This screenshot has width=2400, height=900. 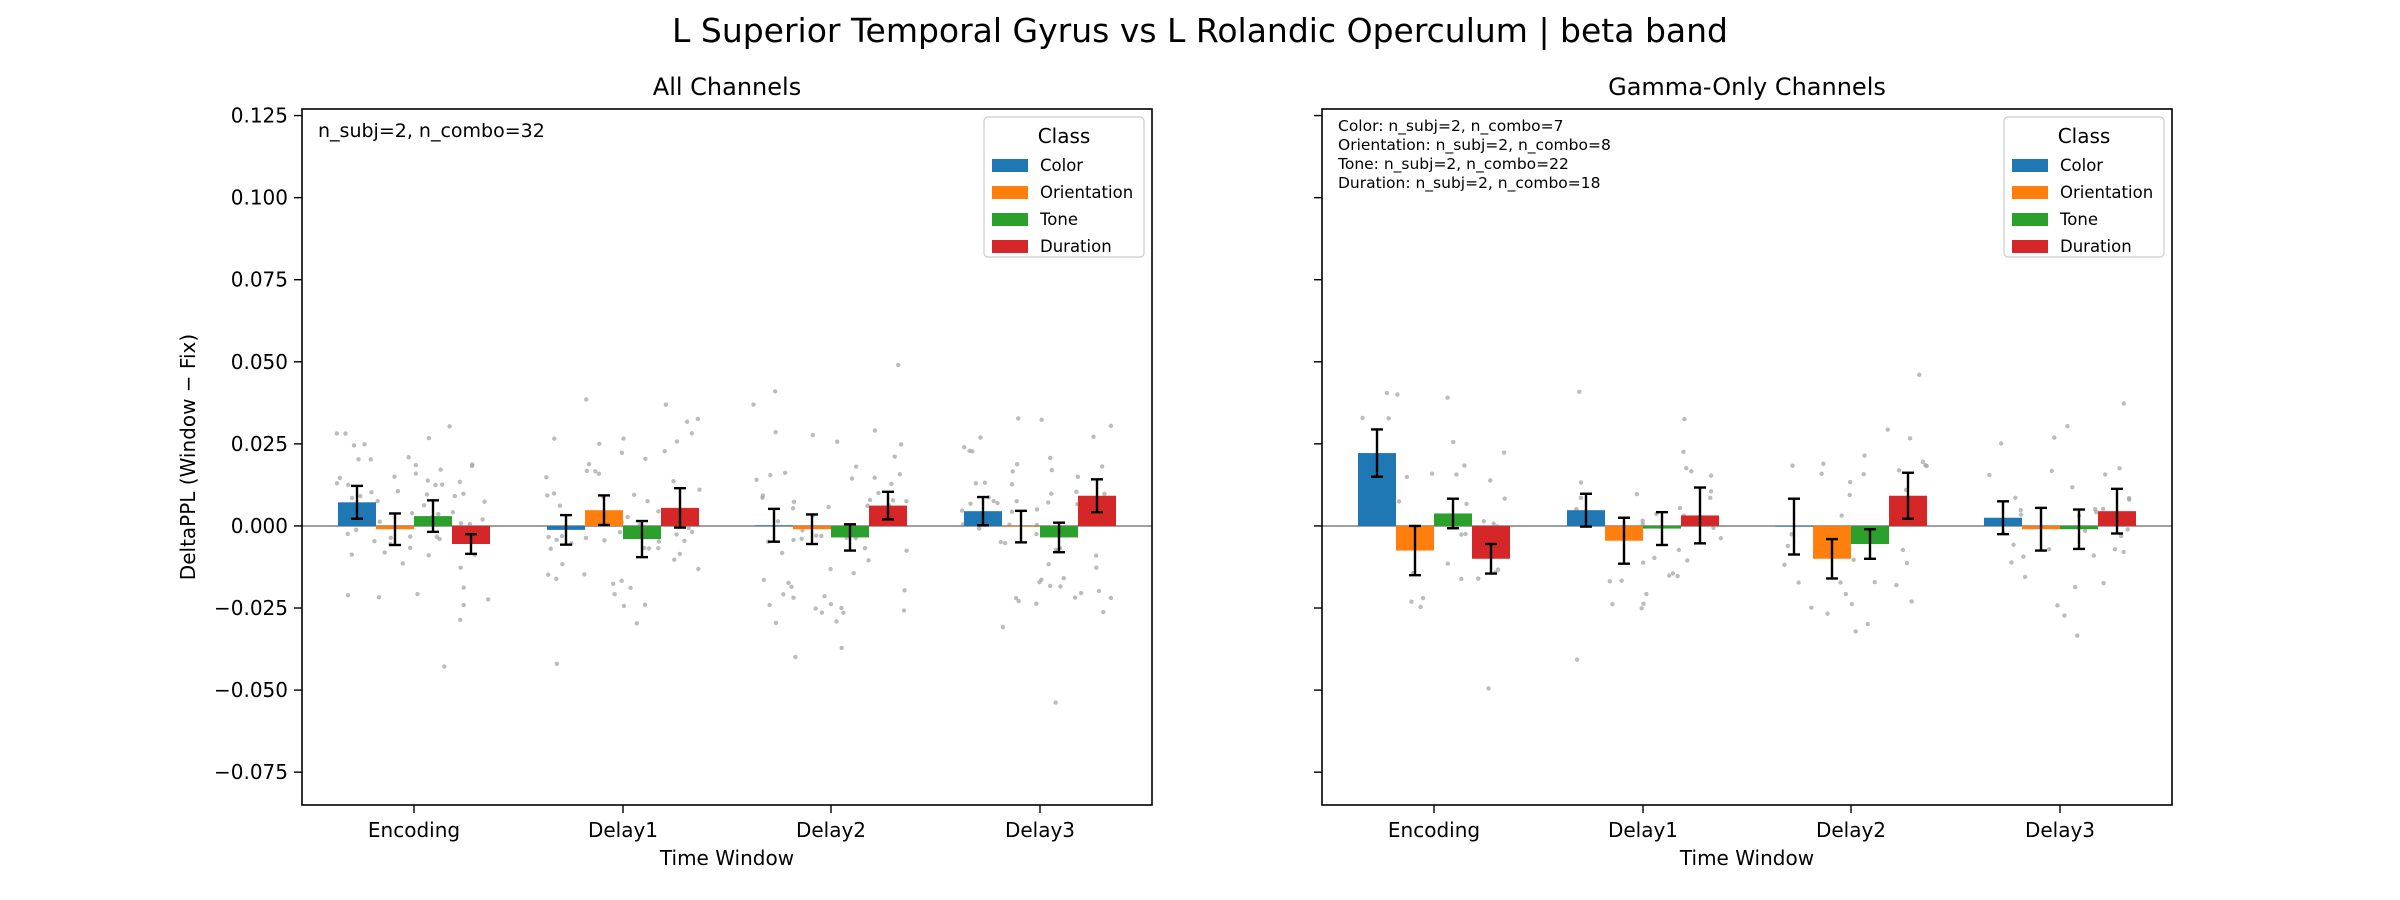 I want to click on subplot-title: Gamma-Only Channels, so click(x=1747, y=87).